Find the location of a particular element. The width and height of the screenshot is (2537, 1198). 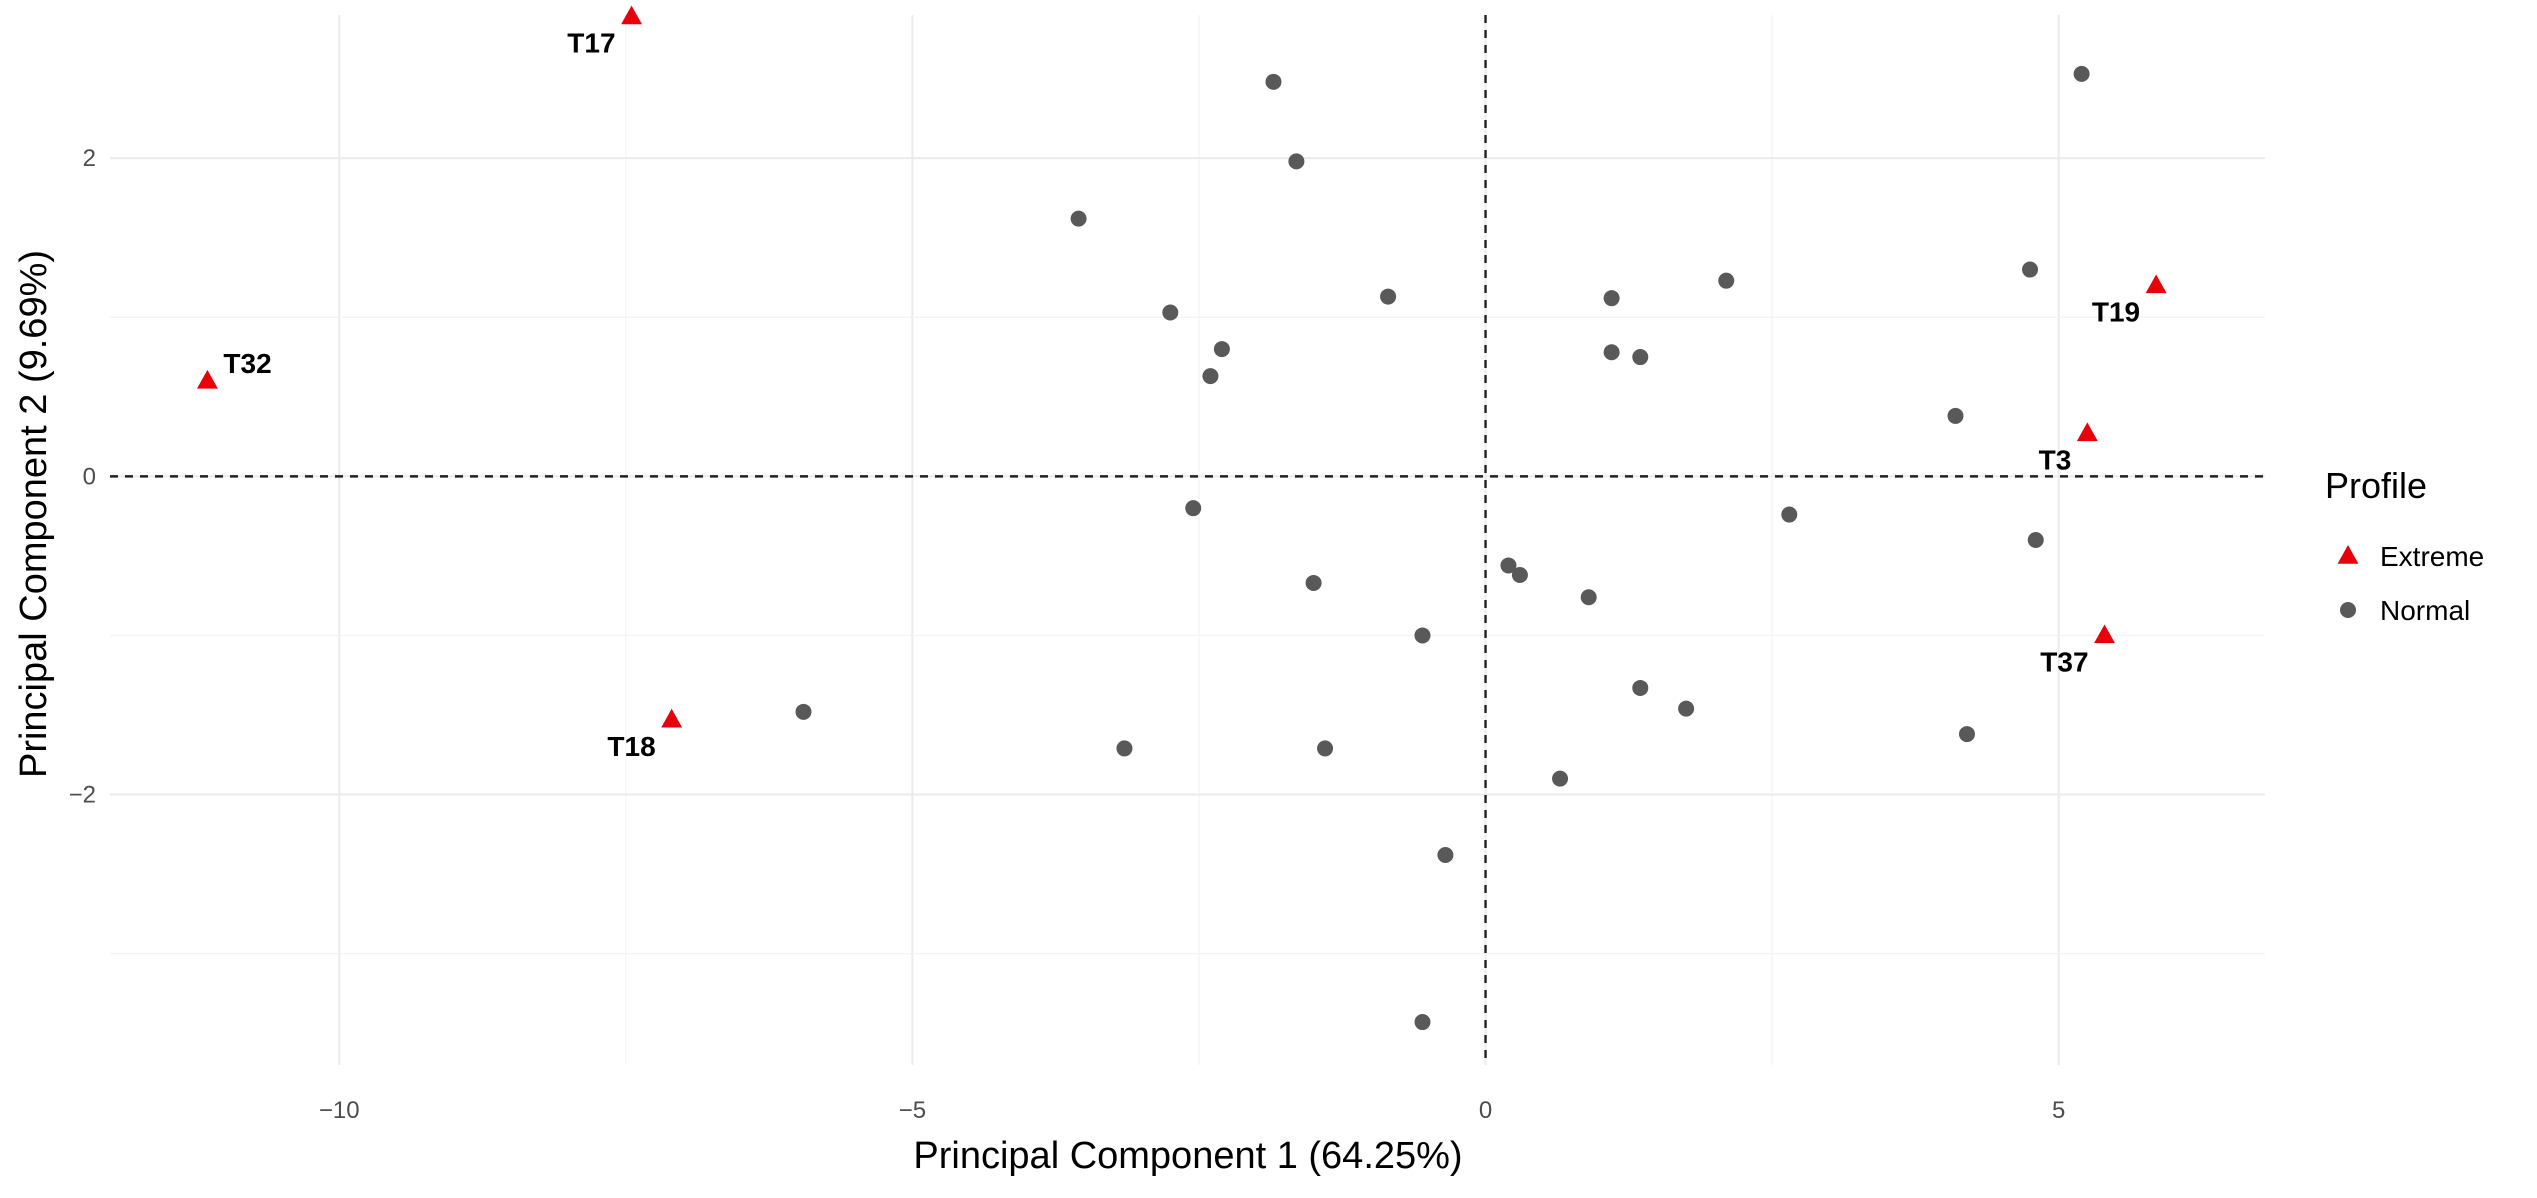

point-label: T32 is located at coordinates (247, 363).